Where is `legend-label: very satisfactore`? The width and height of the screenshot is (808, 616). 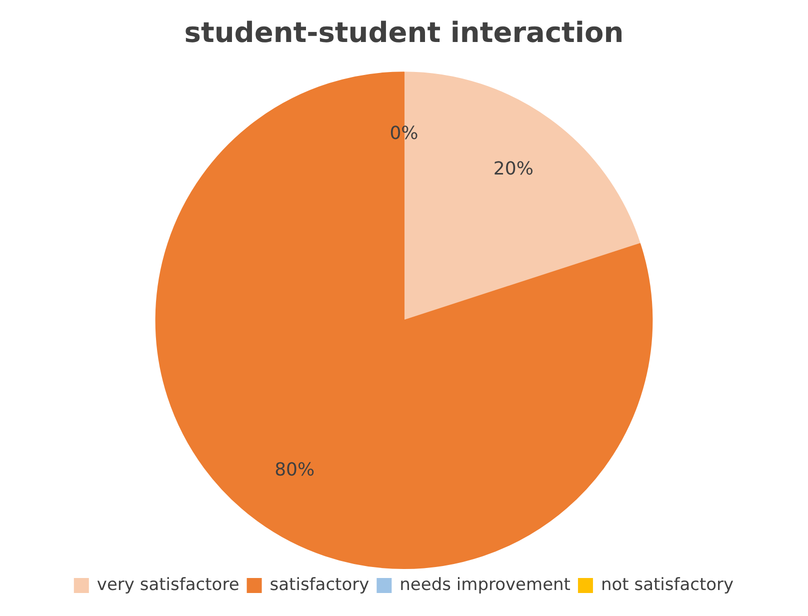 legend-label: very satisfactore is located at coordinates (168, 584).